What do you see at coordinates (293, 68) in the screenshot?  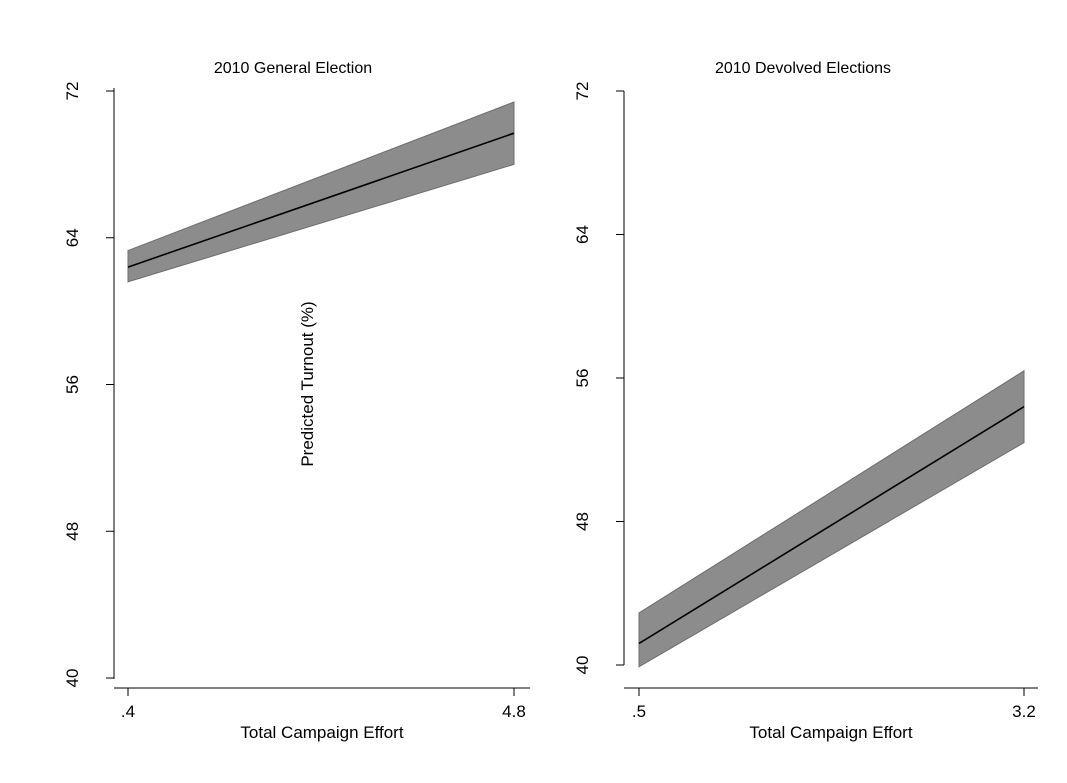 I see `panel-title: 2010 General Election` at bounding box center [293, 68].